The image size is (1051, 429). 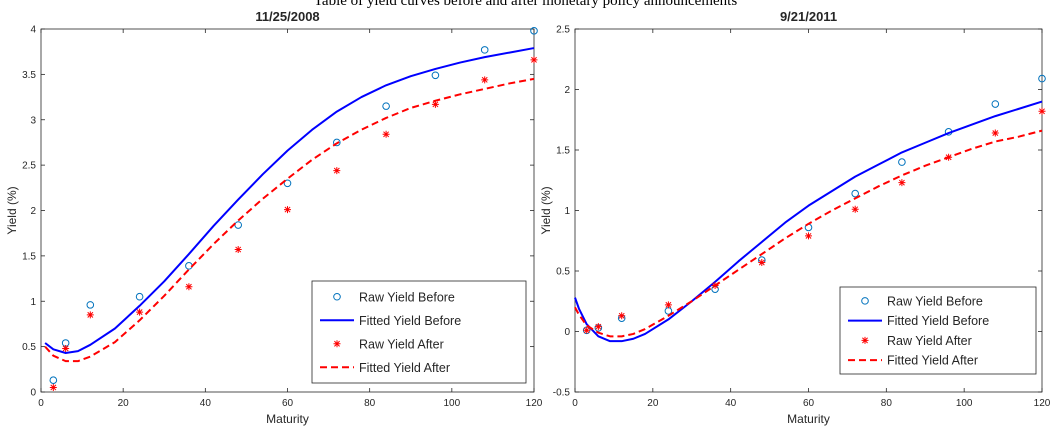 I want to click on y-tick-label: 4, so click(x=33, y=30).